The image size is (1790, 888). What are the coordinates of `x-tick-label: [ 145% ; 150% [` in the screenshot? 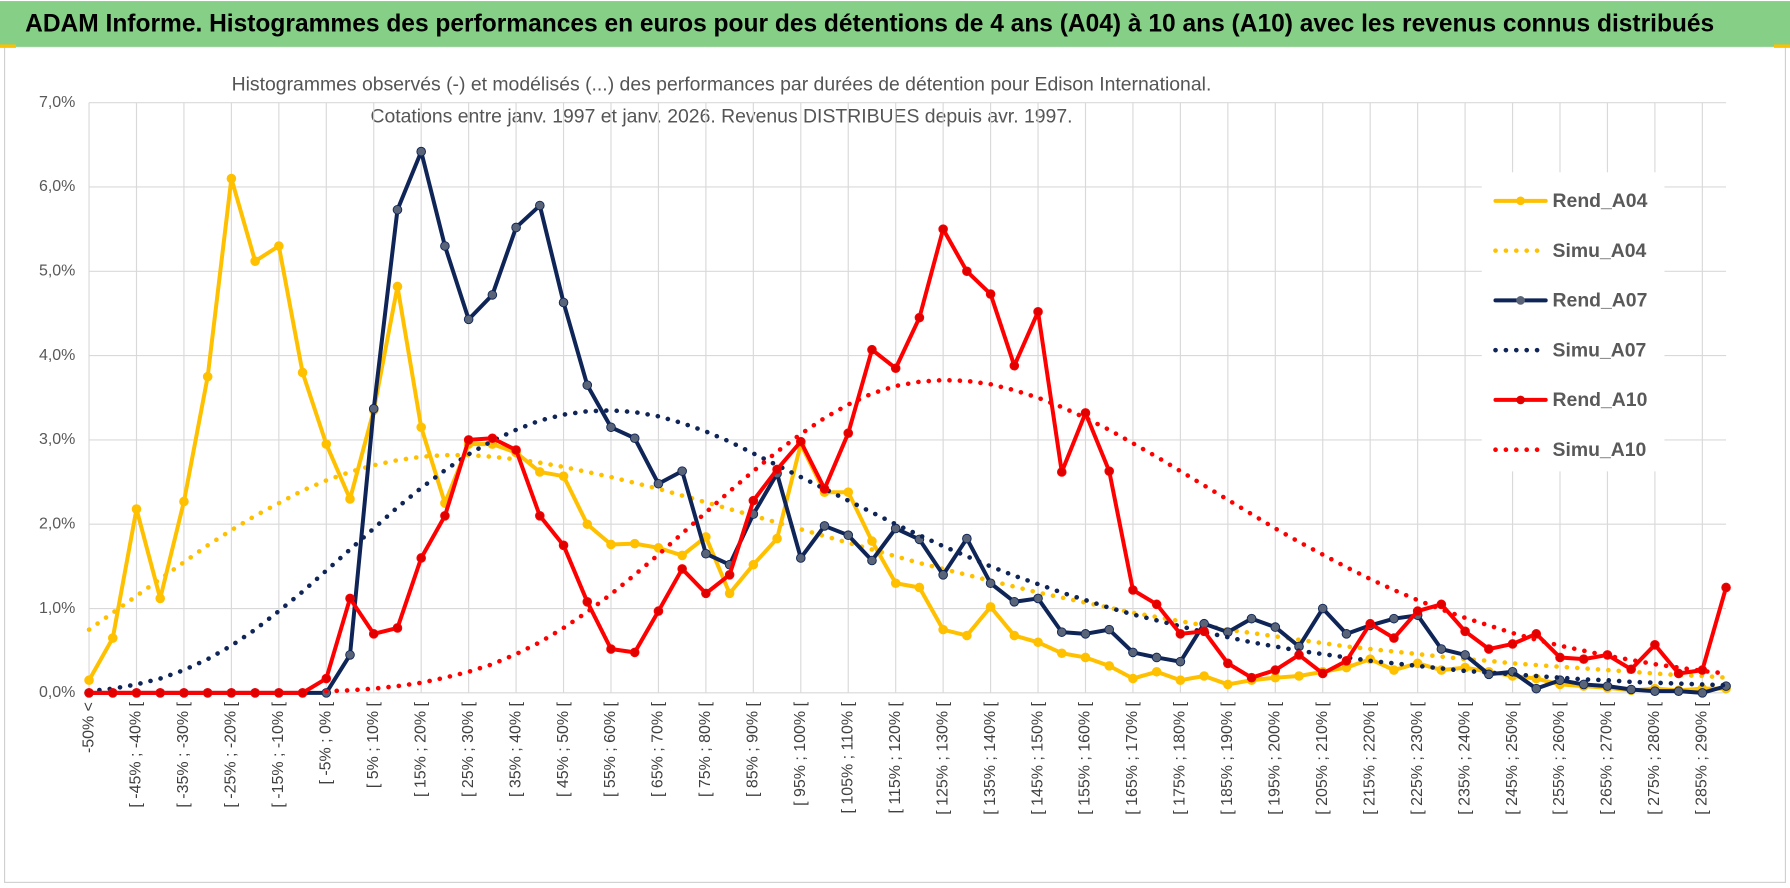 It's located at (1037, 757).